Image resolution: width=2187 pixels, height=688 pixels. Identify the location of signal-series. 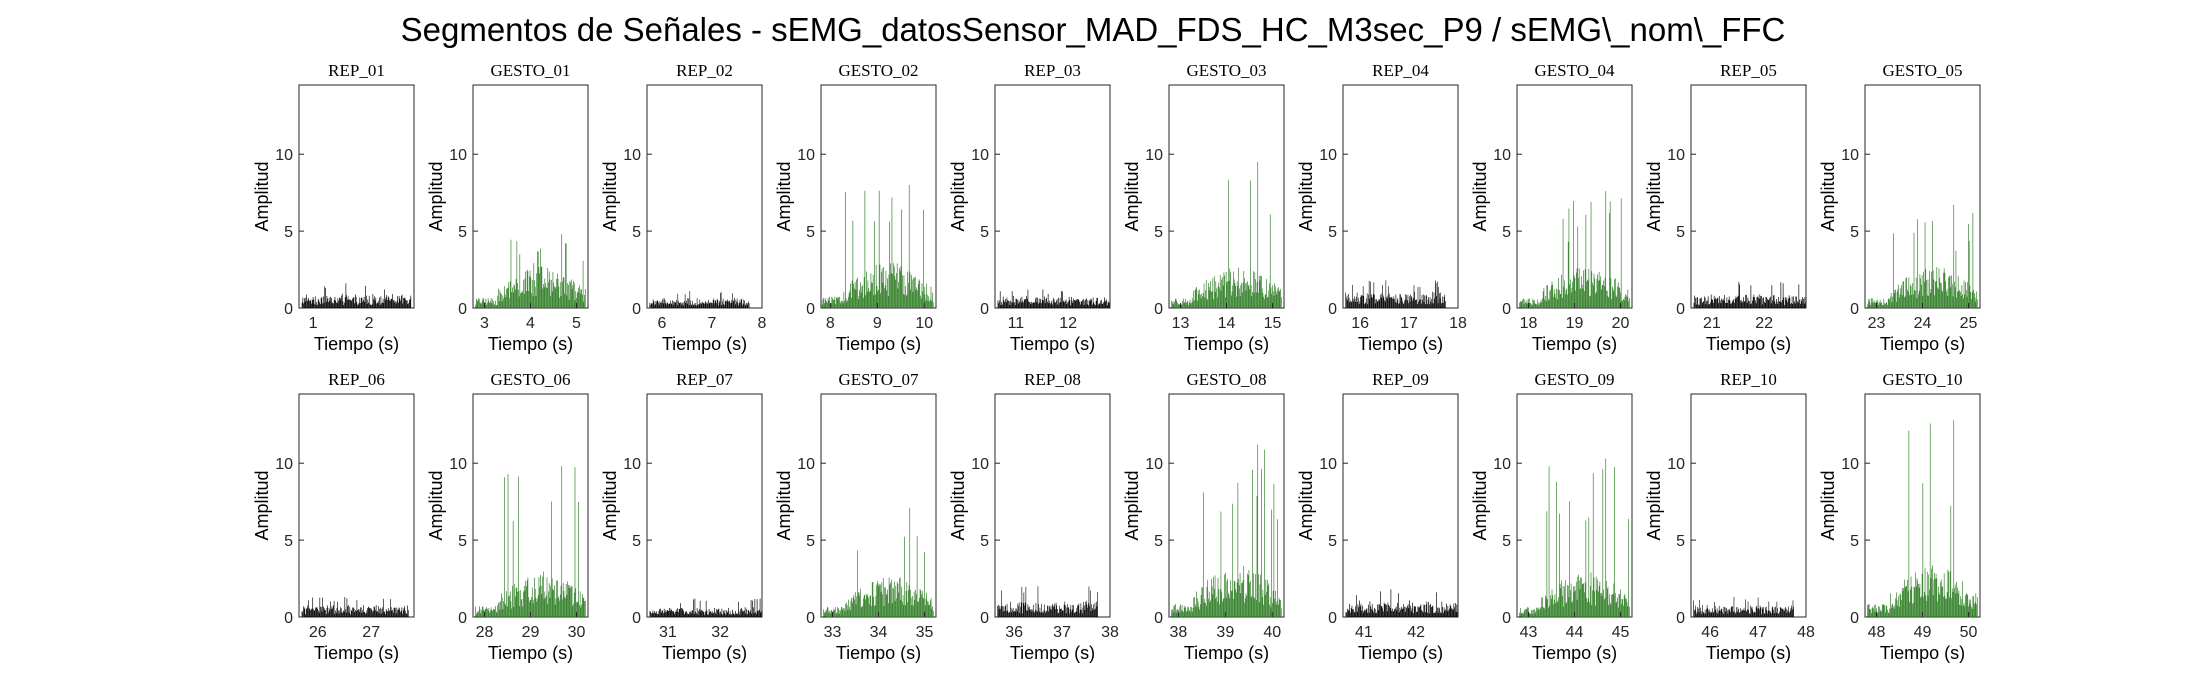
(1401, 603).